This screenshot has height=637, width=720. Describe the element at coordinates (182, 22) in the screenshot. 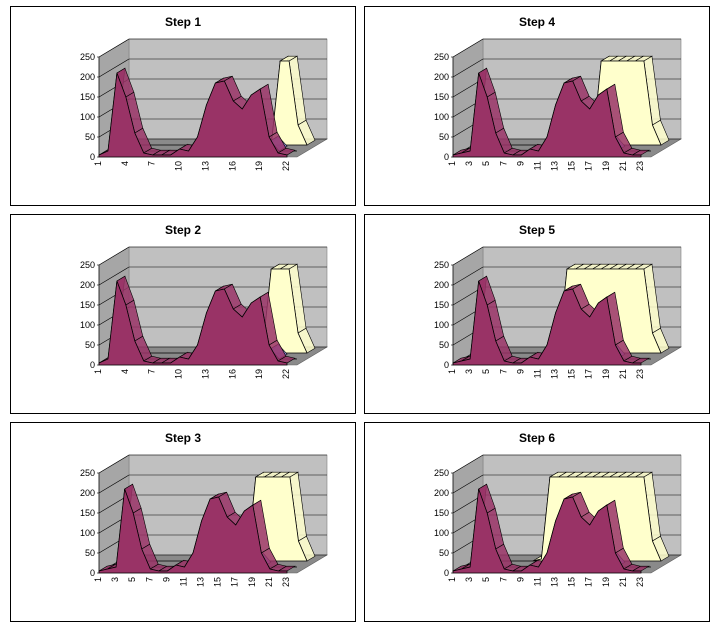

I see `chart-title: Step 1` at that location.